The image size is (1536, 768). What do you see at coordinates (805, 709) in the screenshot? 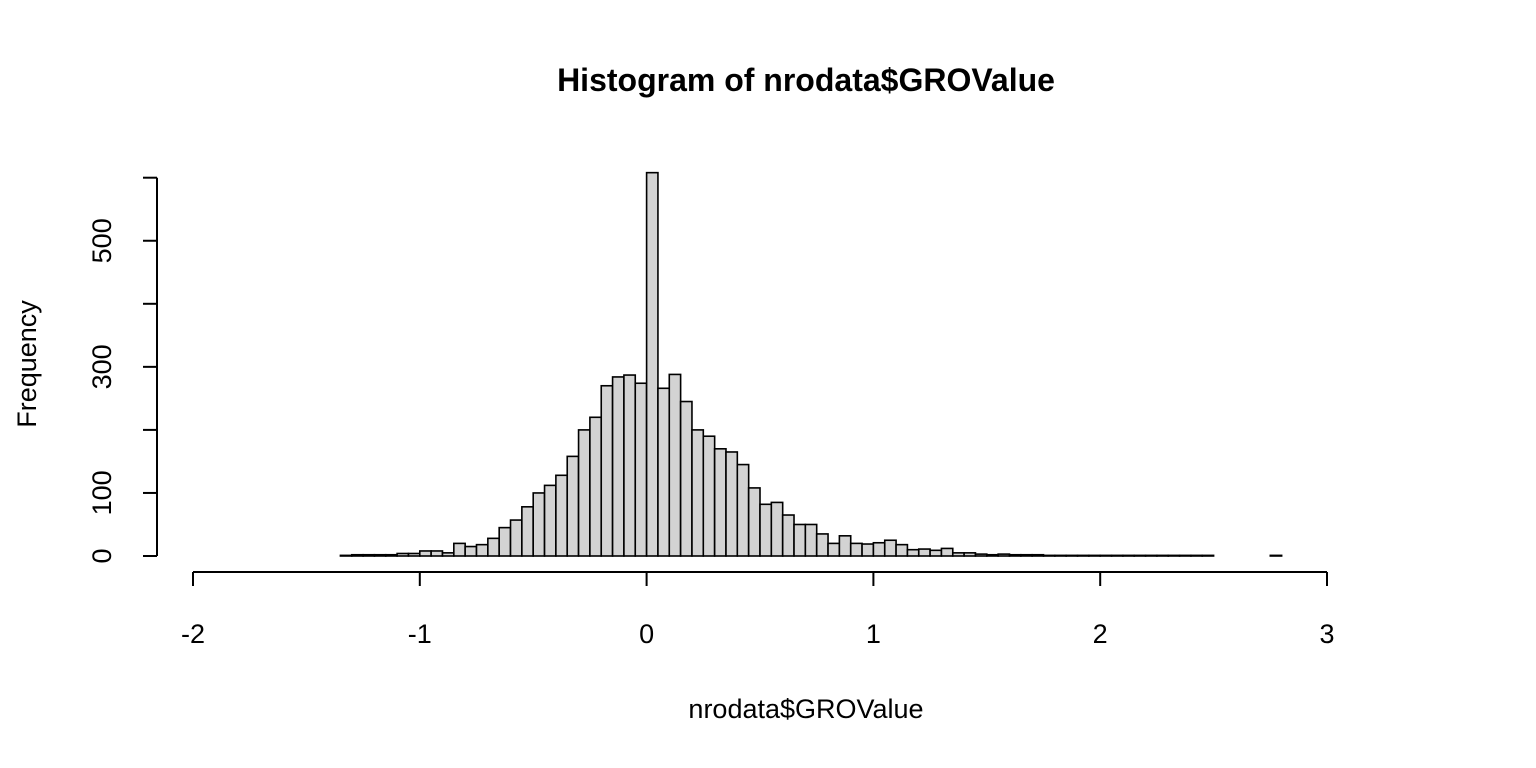
I see `x-axis-label: nrodata$GROValue` at bounding box center [805, 709].